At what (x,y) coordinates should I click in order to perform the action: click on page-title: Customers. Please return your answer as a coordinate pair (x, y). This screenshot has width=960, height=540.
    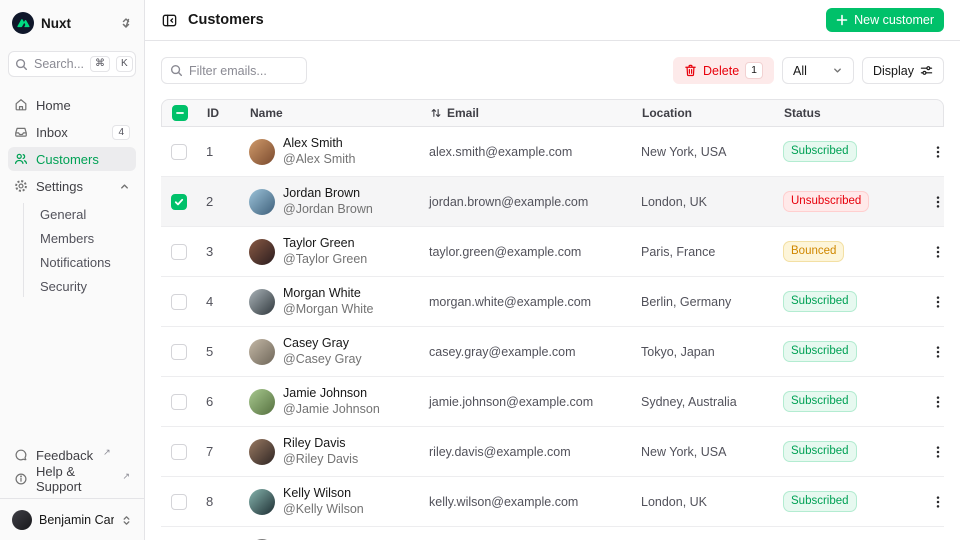
    Looking at the image, I should click on (226, 20).